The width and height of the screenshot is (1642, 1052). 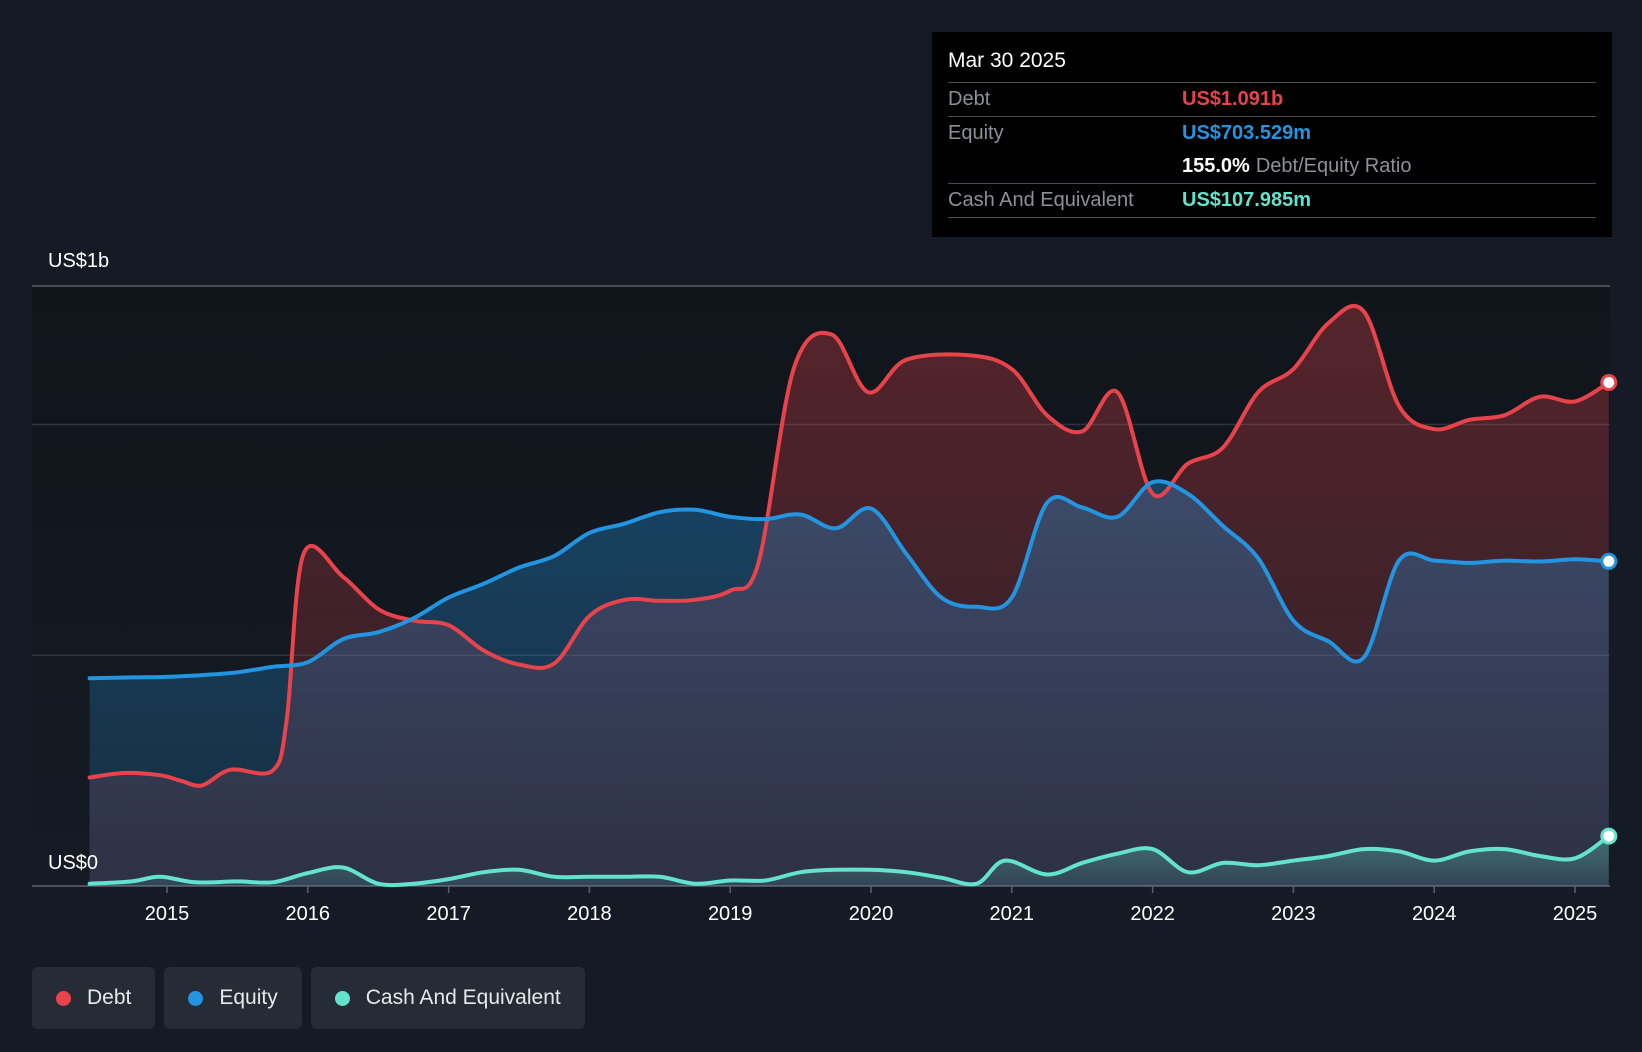 I want to click on legend-item-equity: Equity, so click(x=233, y=998).